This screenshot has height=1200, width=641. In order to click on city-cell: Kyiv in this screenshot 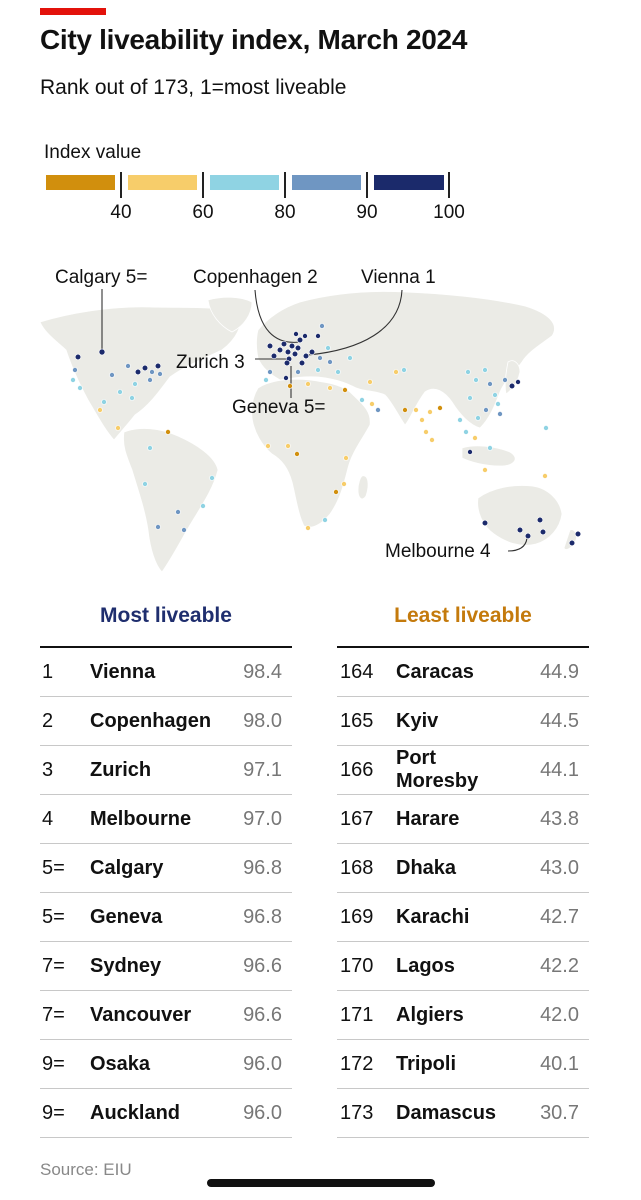, I will do `click(417, 720)`.